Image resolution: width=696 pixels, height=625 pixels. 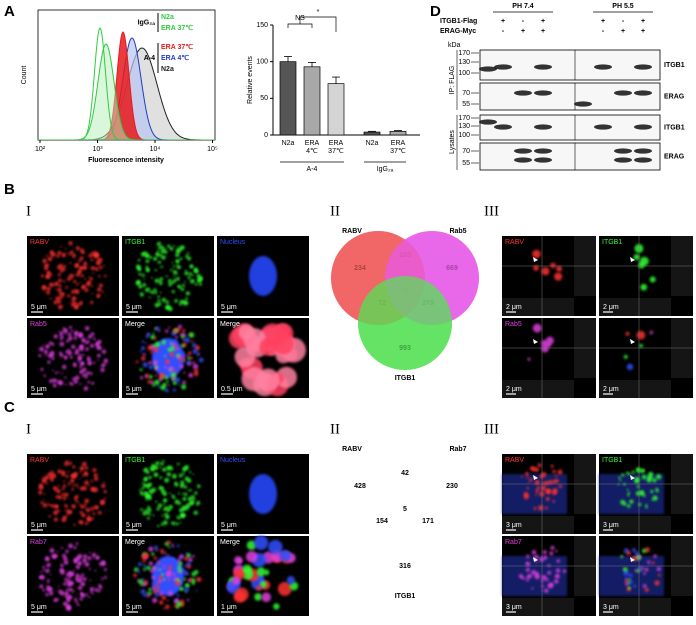 I want to click on group-label: IgG₂ₐ, so click(x=385, y=169).